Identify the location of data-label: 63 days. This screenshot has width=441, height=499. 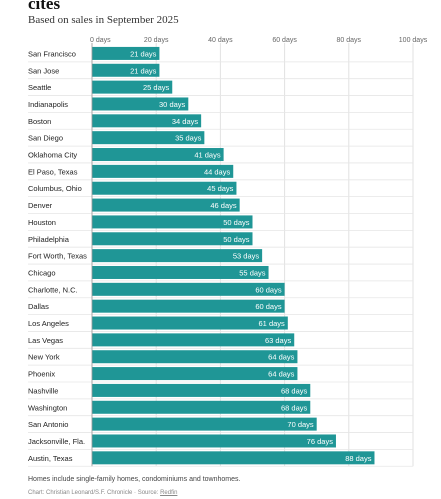
(278, 340).